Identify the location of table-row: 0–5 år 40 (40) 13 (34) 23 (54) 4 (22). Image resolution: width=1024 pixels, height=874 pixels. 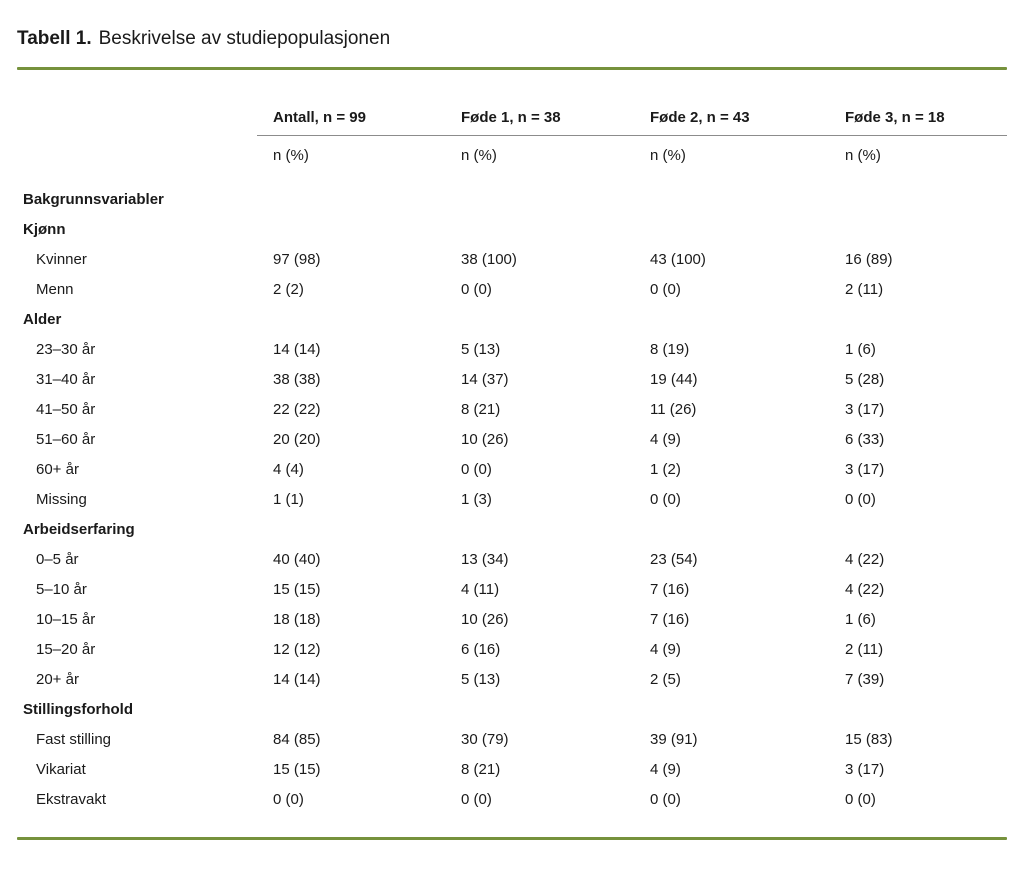
(512, 559).